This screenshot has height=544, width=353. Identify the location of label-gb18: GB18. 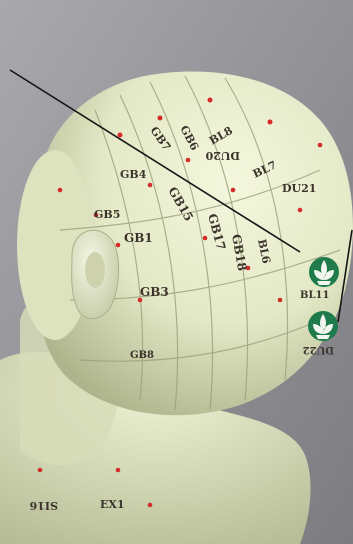
(239, 252).